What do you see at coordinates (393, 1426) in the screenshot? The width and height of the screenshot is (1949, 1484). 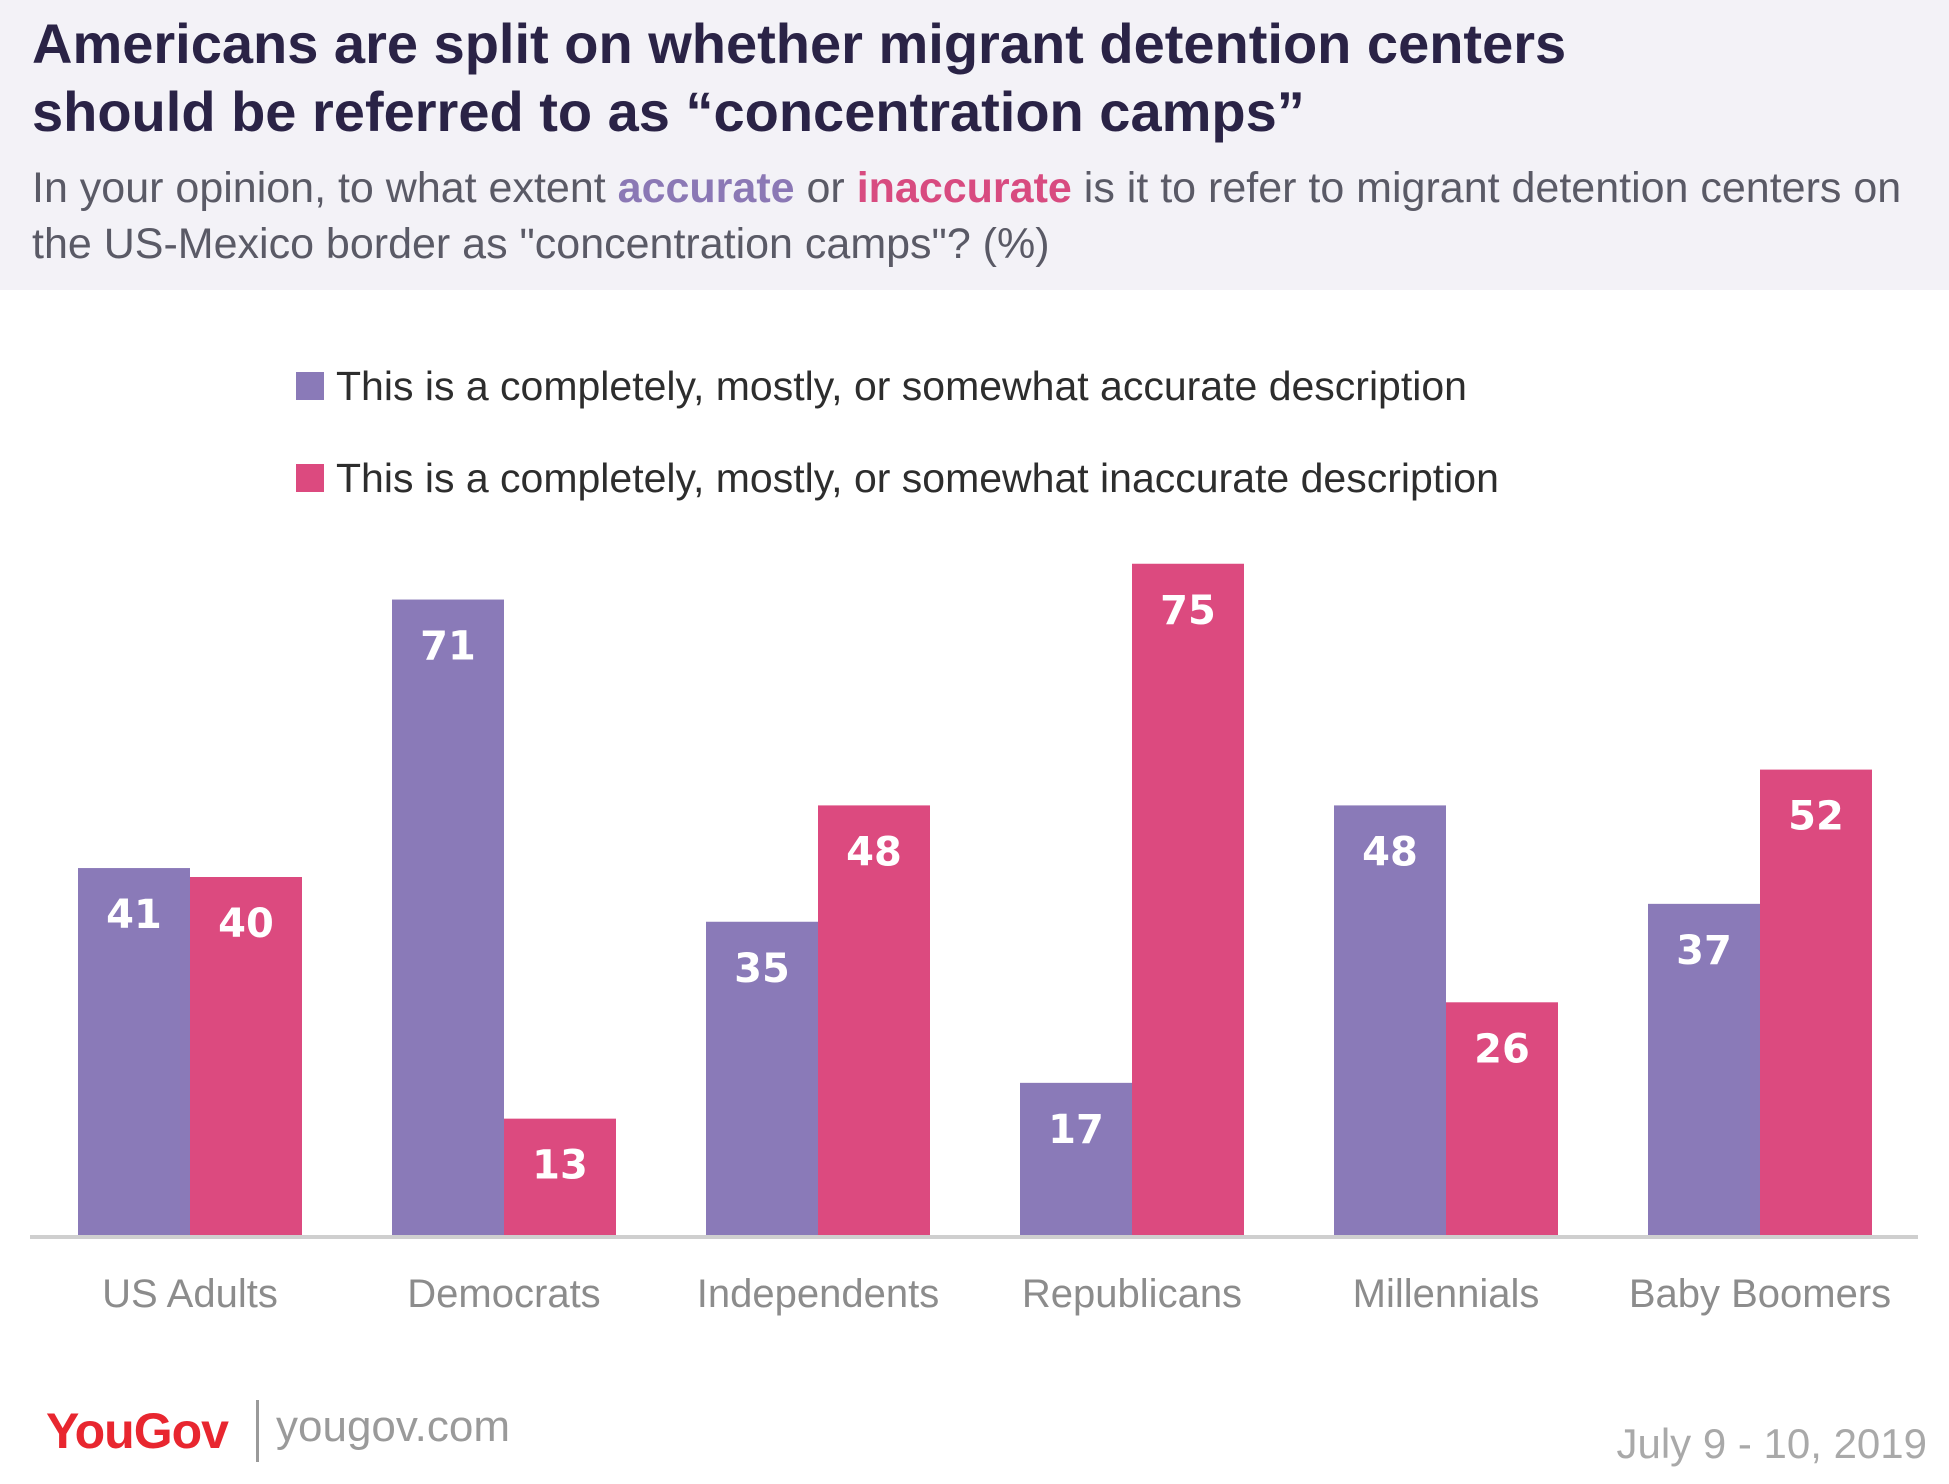 I see `footer-url: yougov.com` at bounding box center [393, 1426].